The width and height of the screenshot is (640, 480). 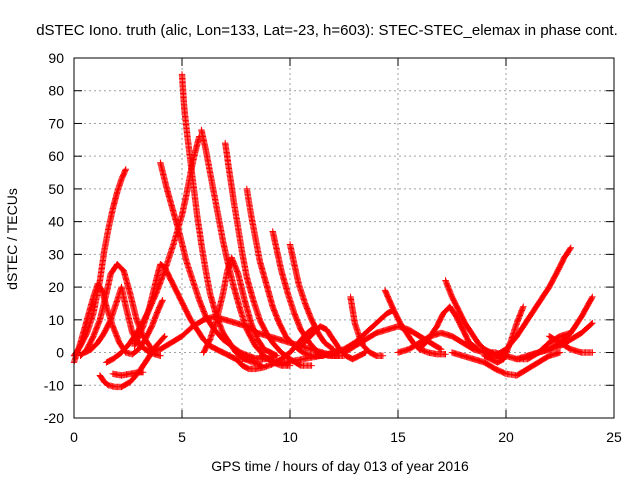 I want to click on x-tick-label: 10, so click(x=290, y=437).